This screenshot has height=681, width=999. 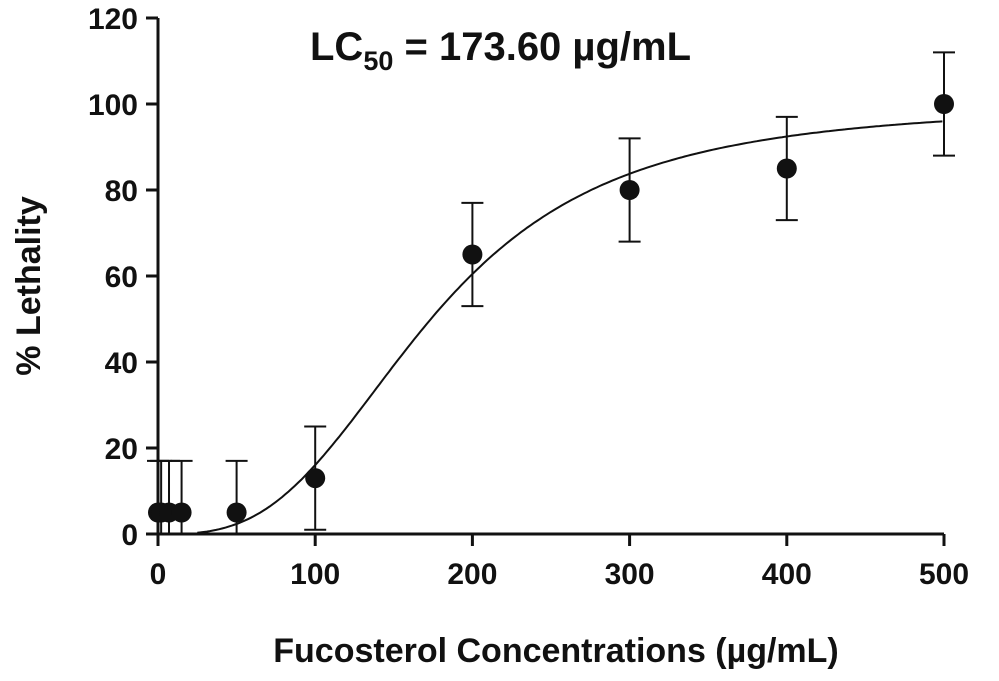 I want to click on x-tick-label: 100, so click(x=315, y=574).